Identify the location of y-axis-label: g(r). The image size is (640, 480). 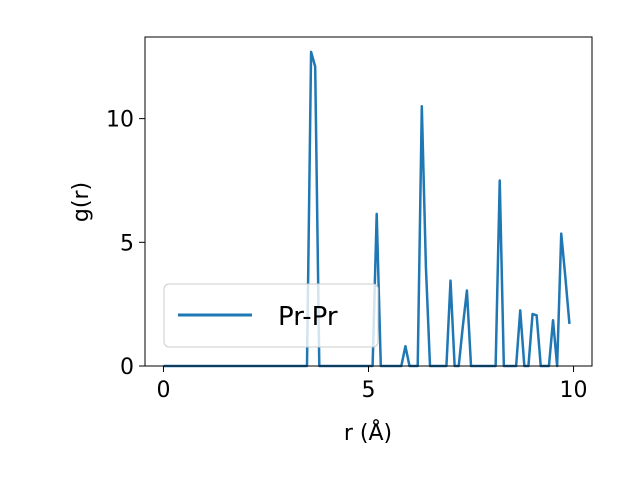
(81, 202).